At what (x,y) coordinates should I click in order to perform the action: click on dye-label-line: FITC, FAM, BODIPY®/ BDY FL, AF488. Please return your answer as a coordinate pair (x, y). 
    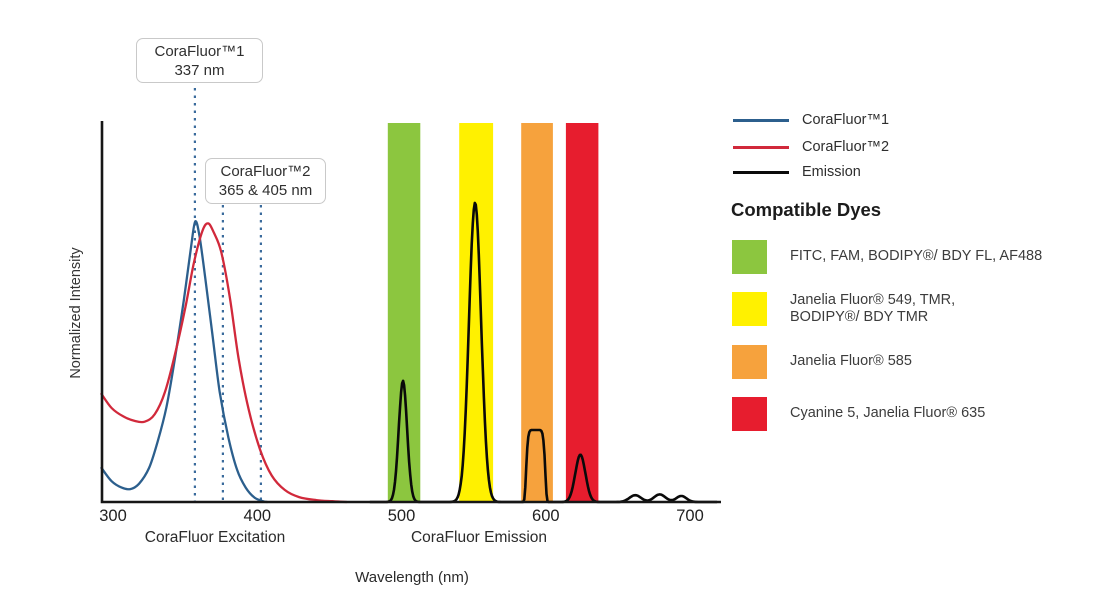
    Looking at the image, I should click on (916, 256).